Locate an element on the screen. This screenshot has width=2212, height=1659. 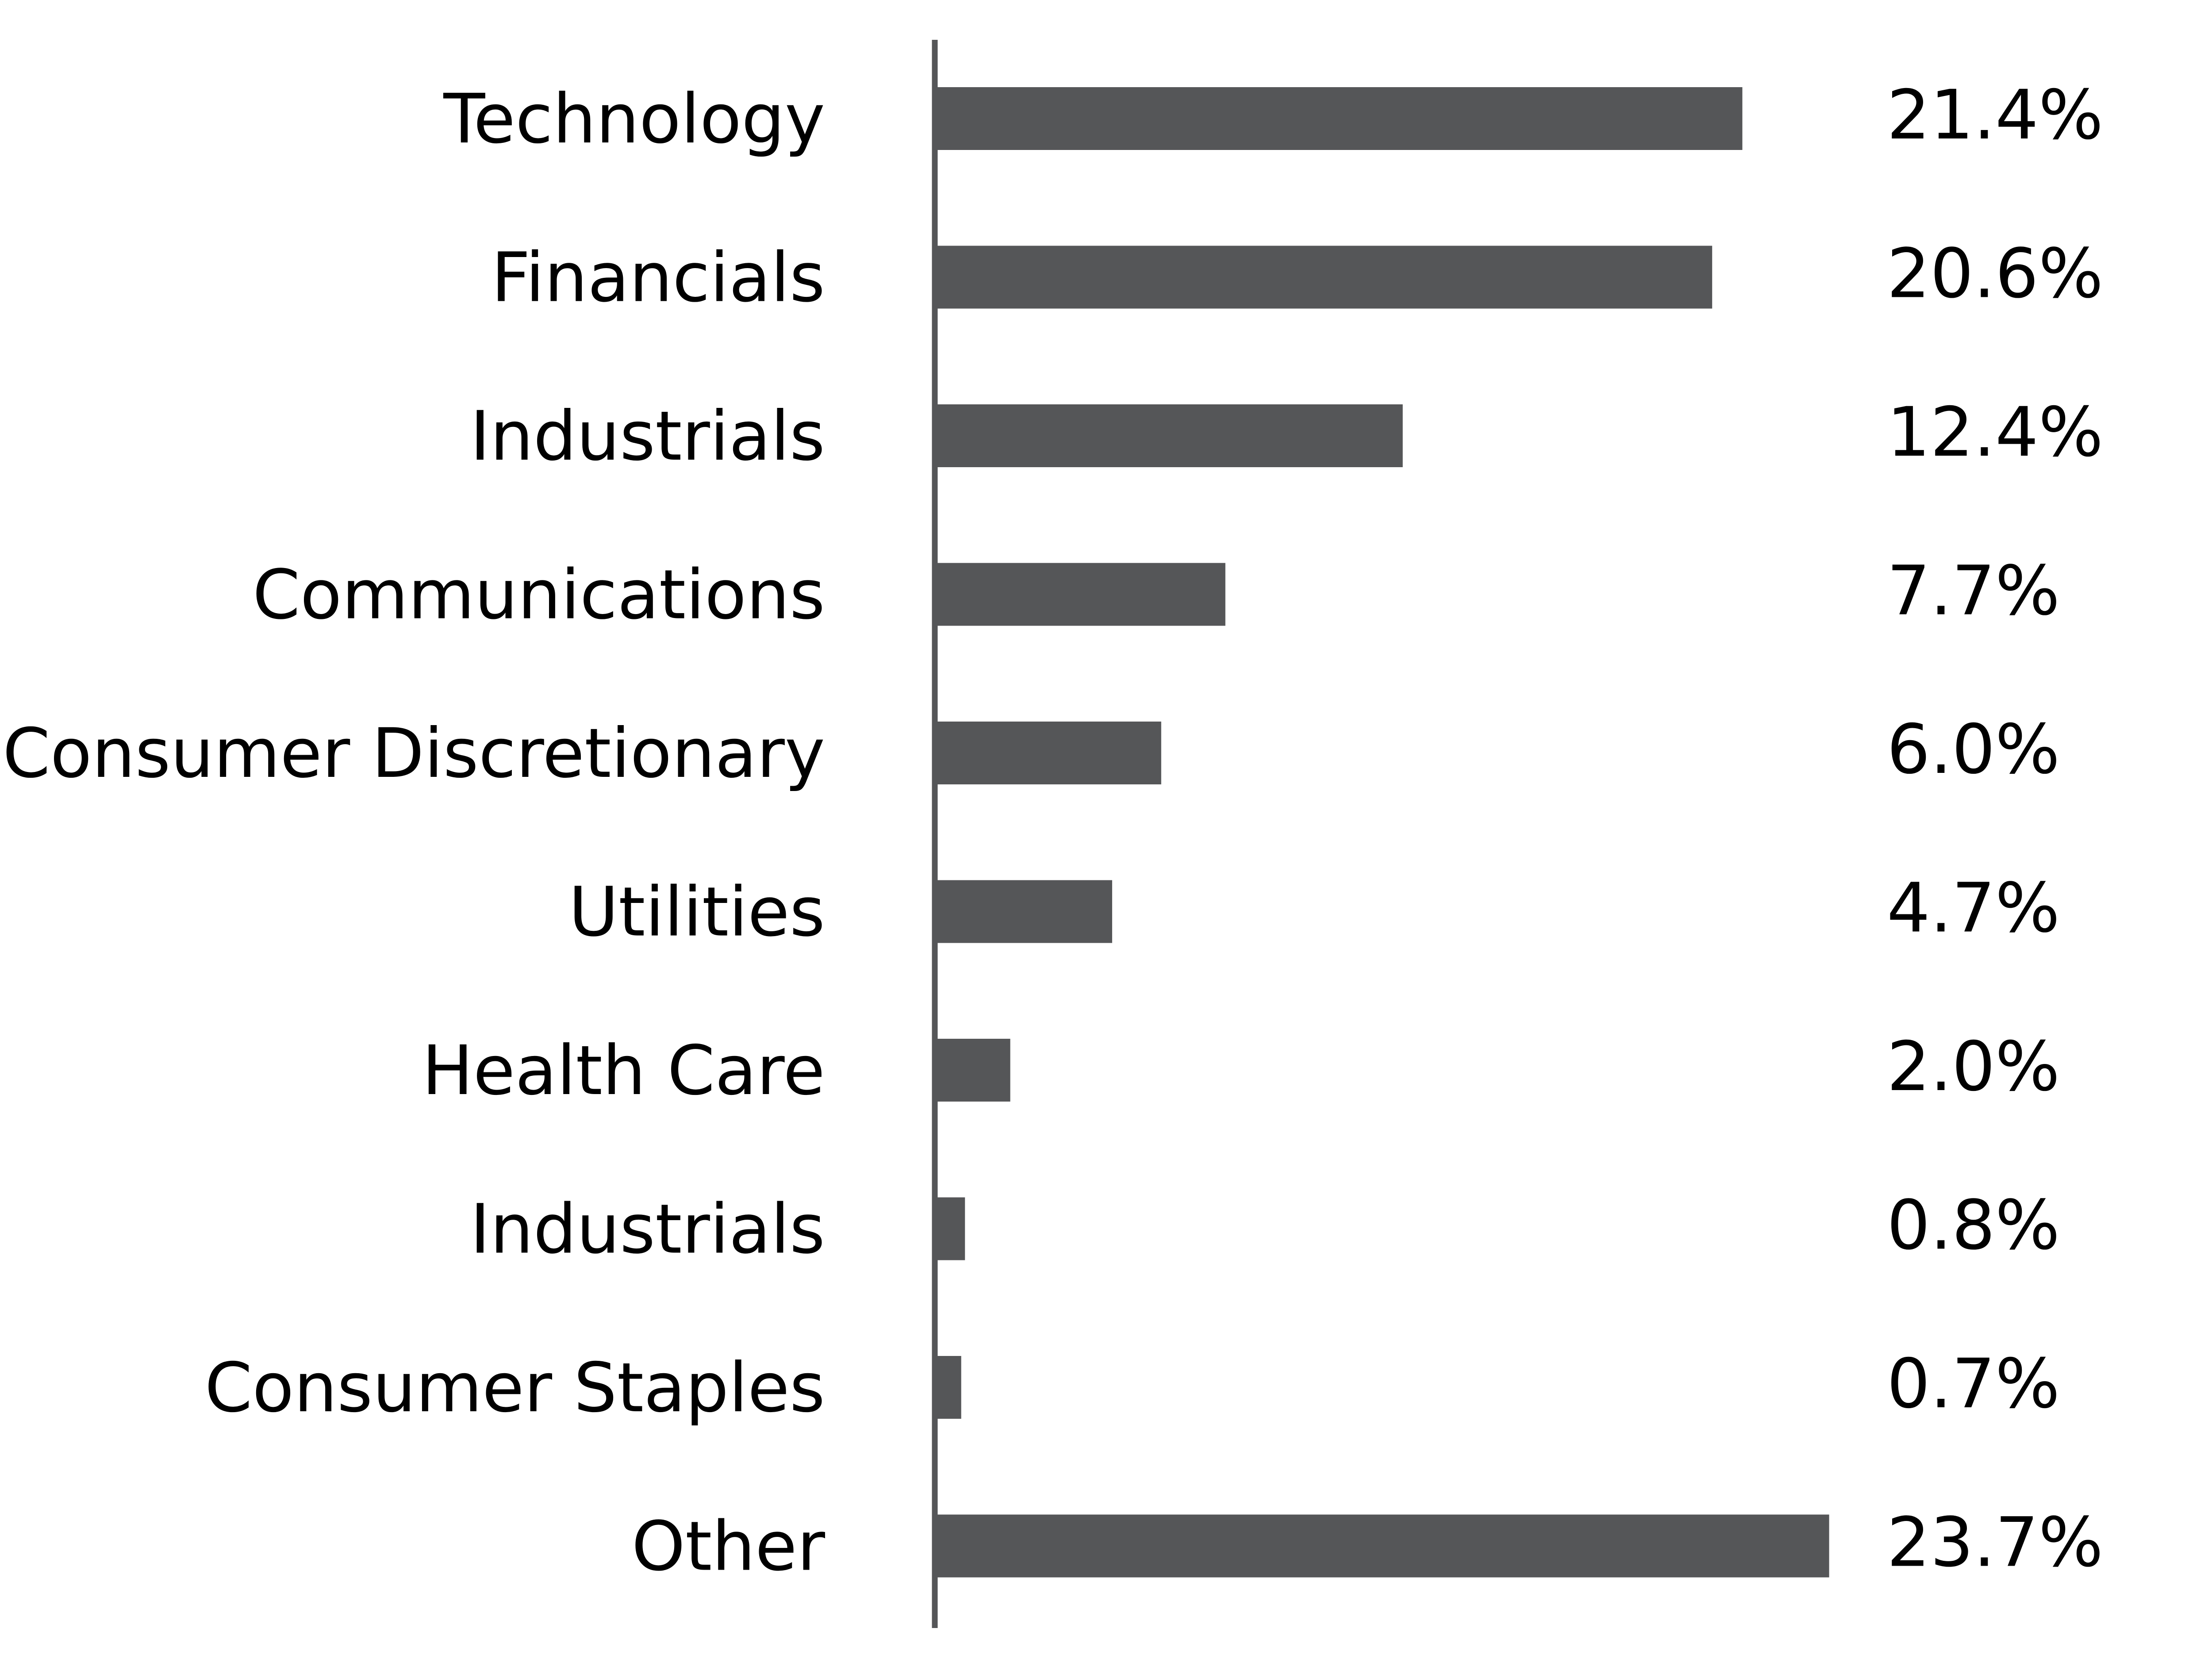
category-label: Consumer Discretionary is located at coordinates (414, 754).